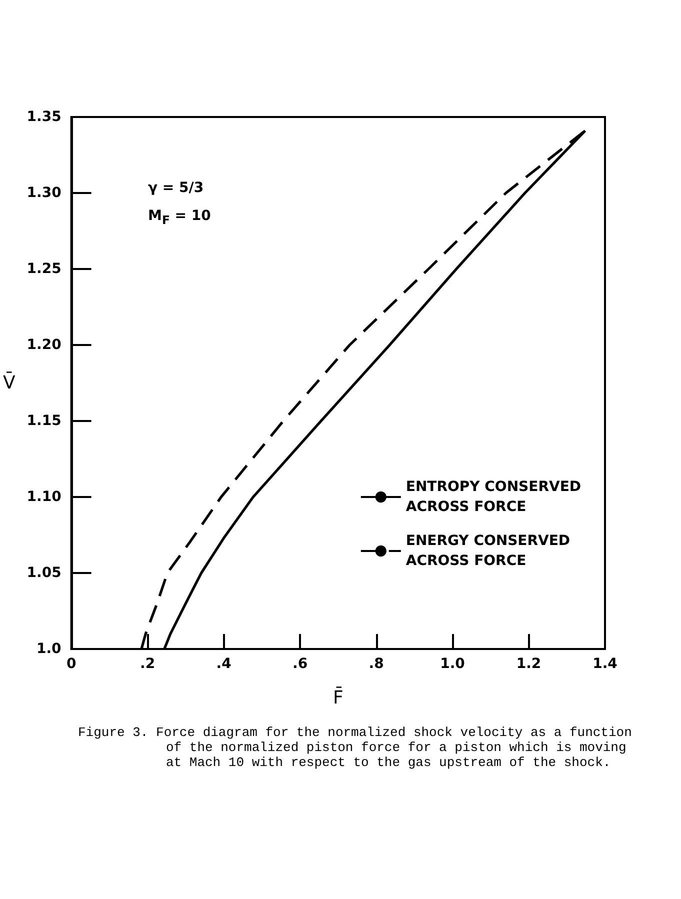 This screenshot has height=899, width=681. What do you see at coordinates (529, 664) in the screenshot?
I see `x-tick-label: 1.2` at bounding box center [529, 664].